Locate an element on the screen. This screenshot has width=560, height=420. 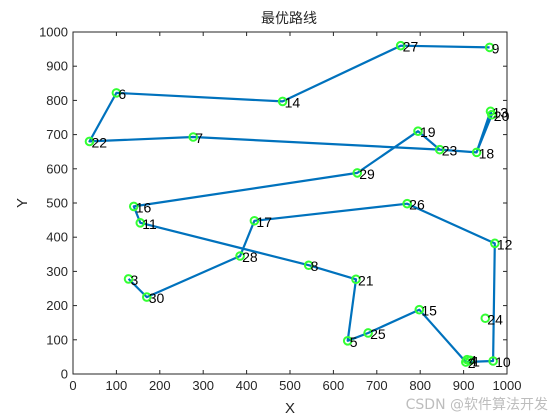
x-tick-label: 100 is located at coordinates (117, 385).